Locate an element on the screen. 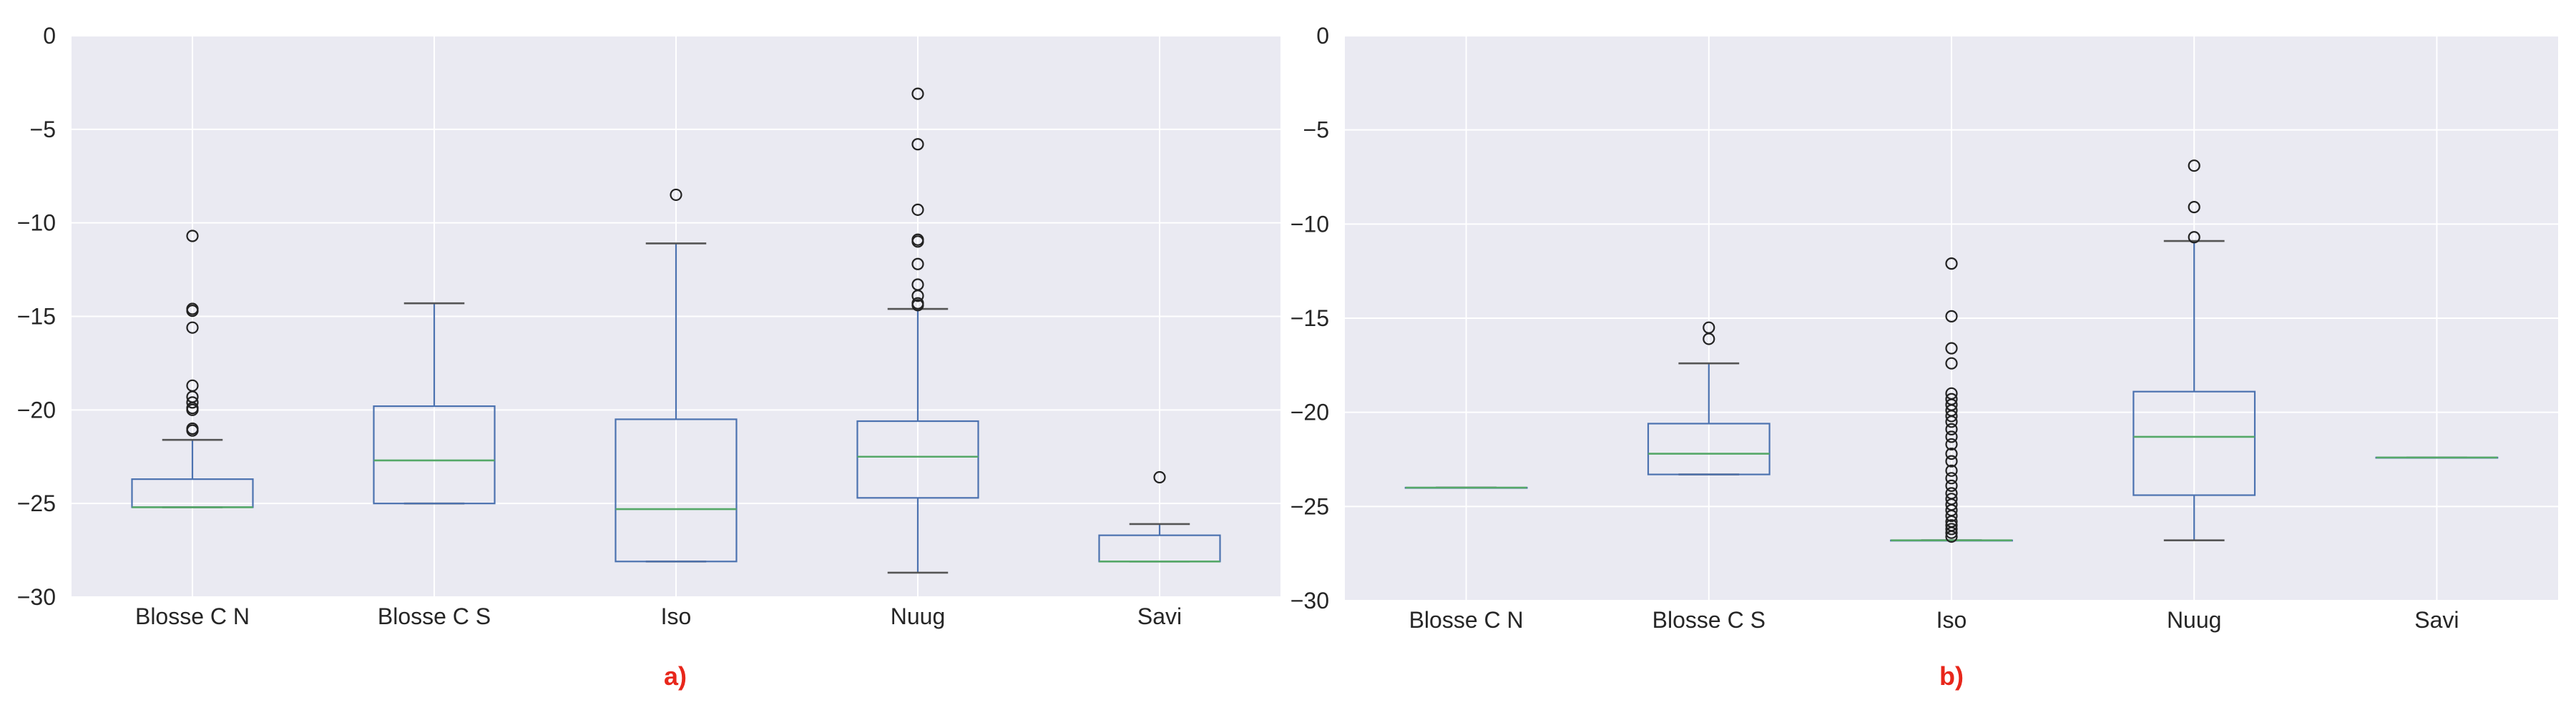  panel-label: b) is located at coordinates (1951, 676).